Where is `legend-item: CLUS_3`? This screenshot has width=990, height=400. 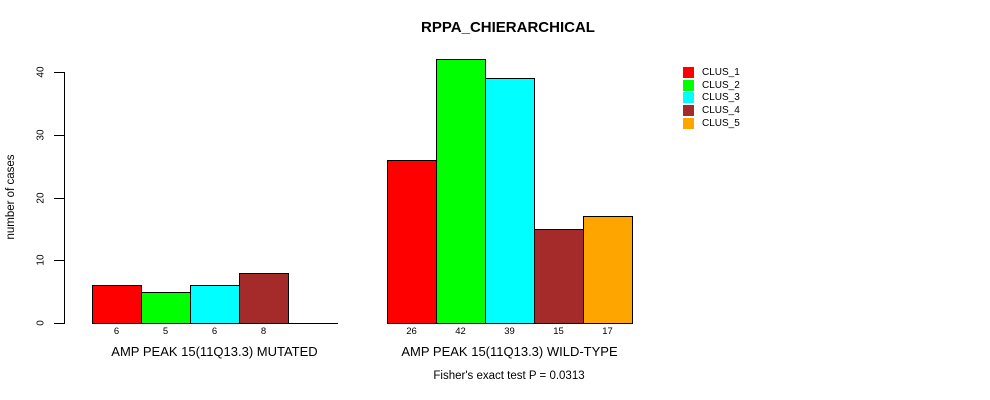
legend-item: CLUS_3 is located at coordinates (711, 98).